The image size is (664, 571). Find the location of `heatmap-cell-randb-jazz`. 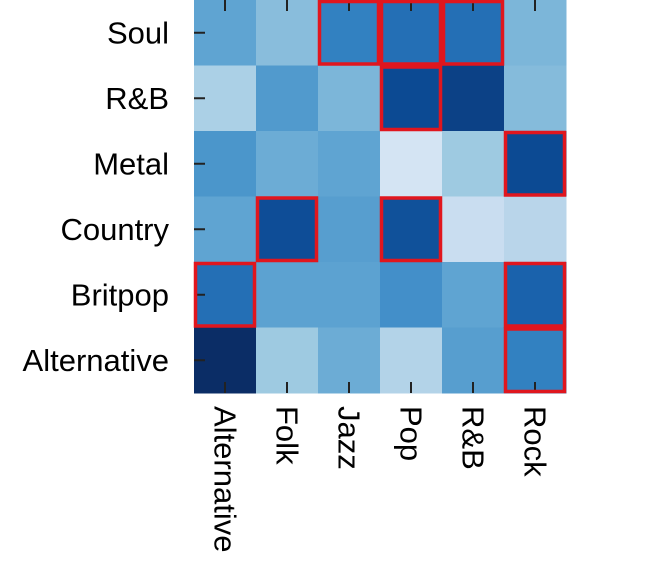

heatmap-cell-randb-jazz is located at coordinates (349, 98).